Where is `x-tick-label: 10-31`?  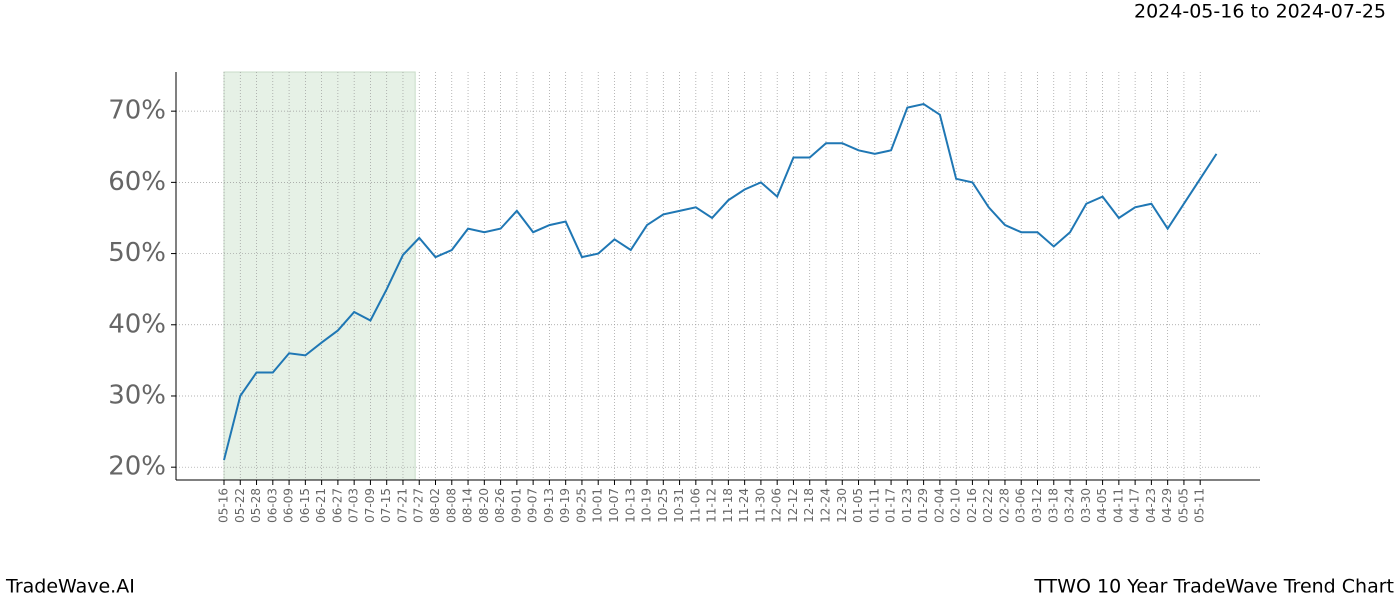
x-tick-label: 10-31 is located at coordinates (679, 505).